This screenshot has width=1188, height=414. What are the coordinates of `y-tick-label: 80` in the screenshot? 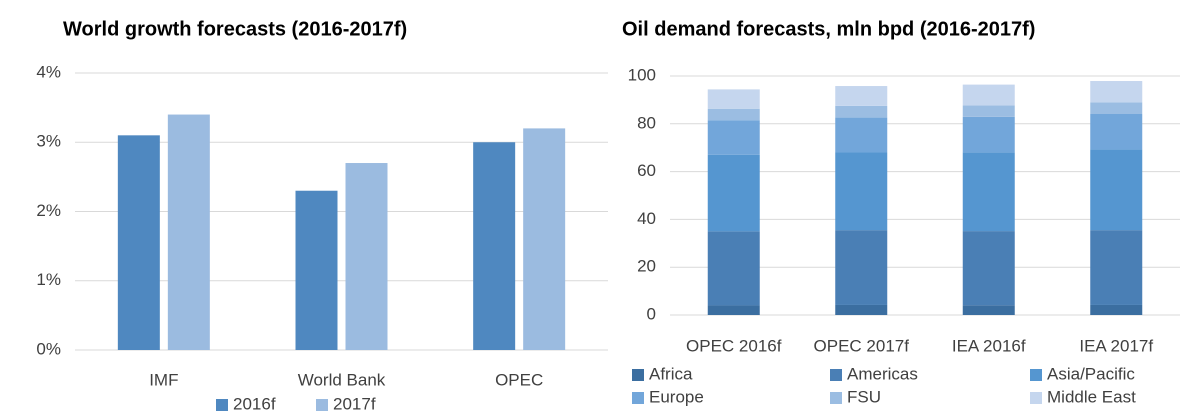 It's located at (646, 122).